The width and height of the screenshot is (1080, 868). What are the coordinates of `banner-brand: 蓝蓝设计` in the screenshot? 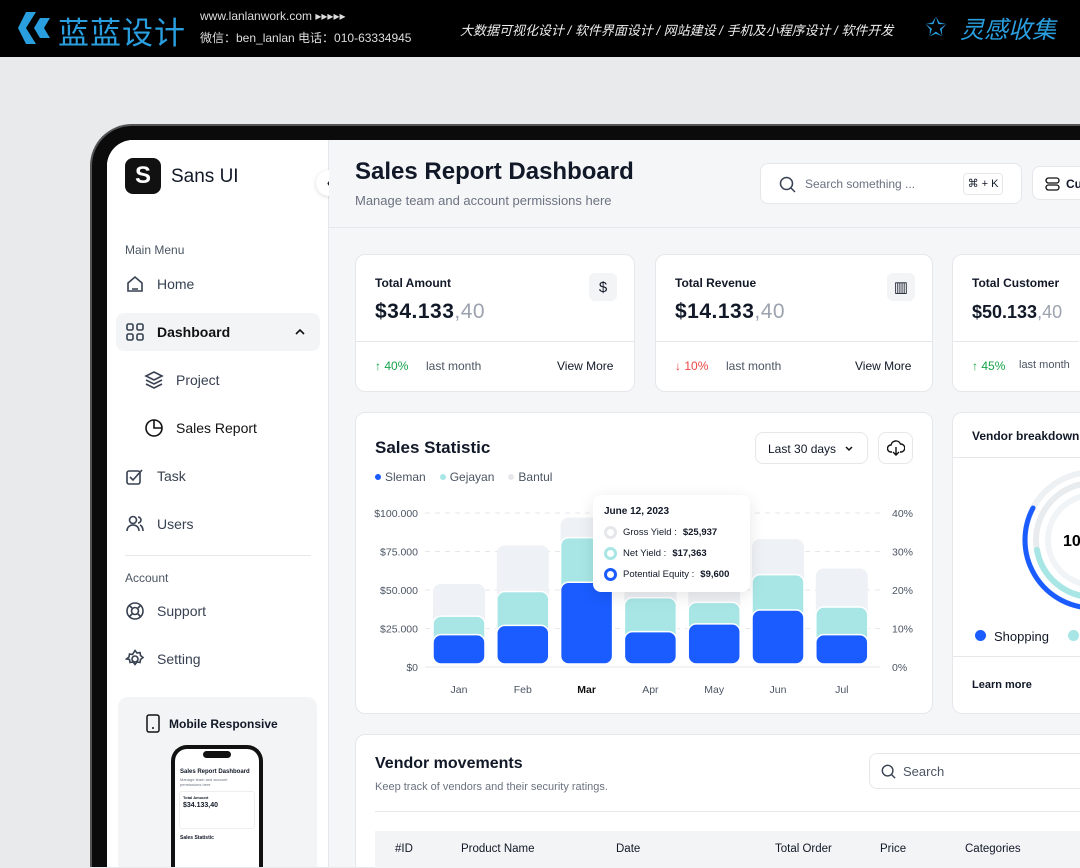 It's located at (122, 34).